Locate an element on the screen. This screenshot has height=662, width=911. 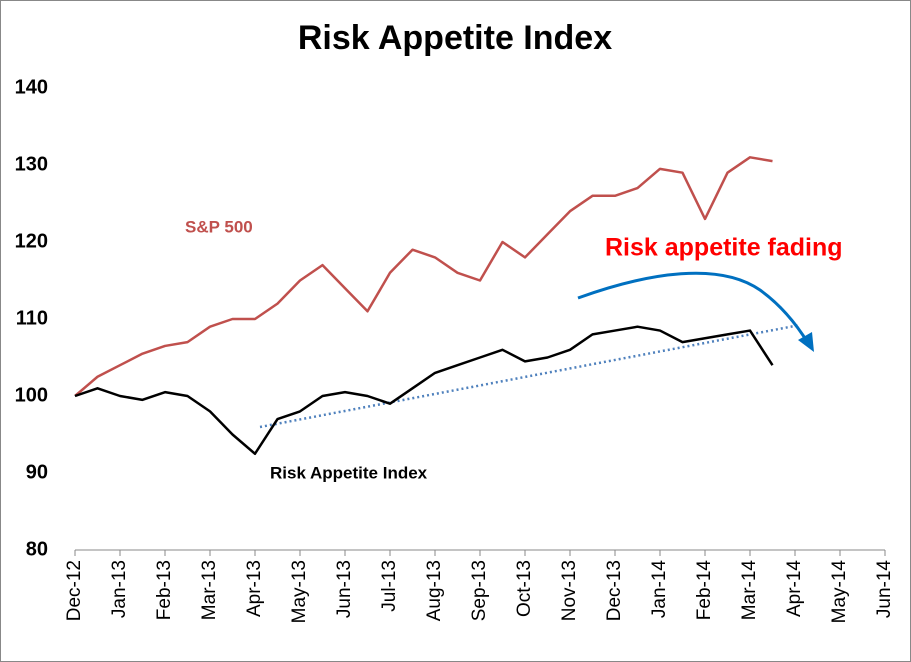
y-tick-label: 100 is located at coordinates (31, 395).